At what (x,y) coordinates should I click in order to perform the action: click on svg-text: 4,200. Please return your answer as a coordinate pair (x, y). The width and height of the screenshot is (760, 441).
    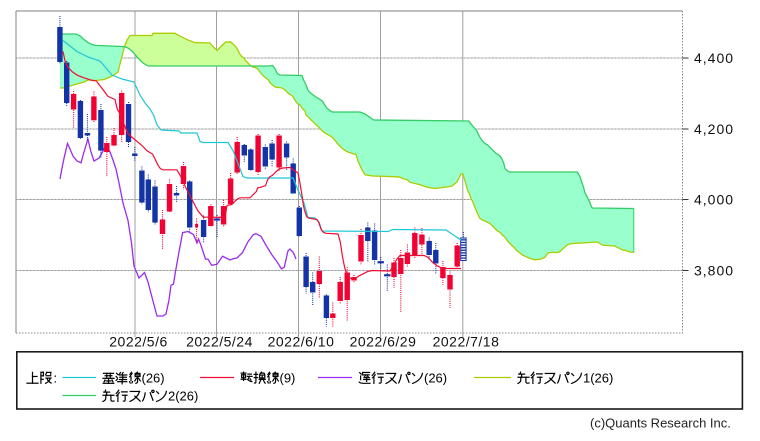
    Looking at the image, I should click on (714, 129).